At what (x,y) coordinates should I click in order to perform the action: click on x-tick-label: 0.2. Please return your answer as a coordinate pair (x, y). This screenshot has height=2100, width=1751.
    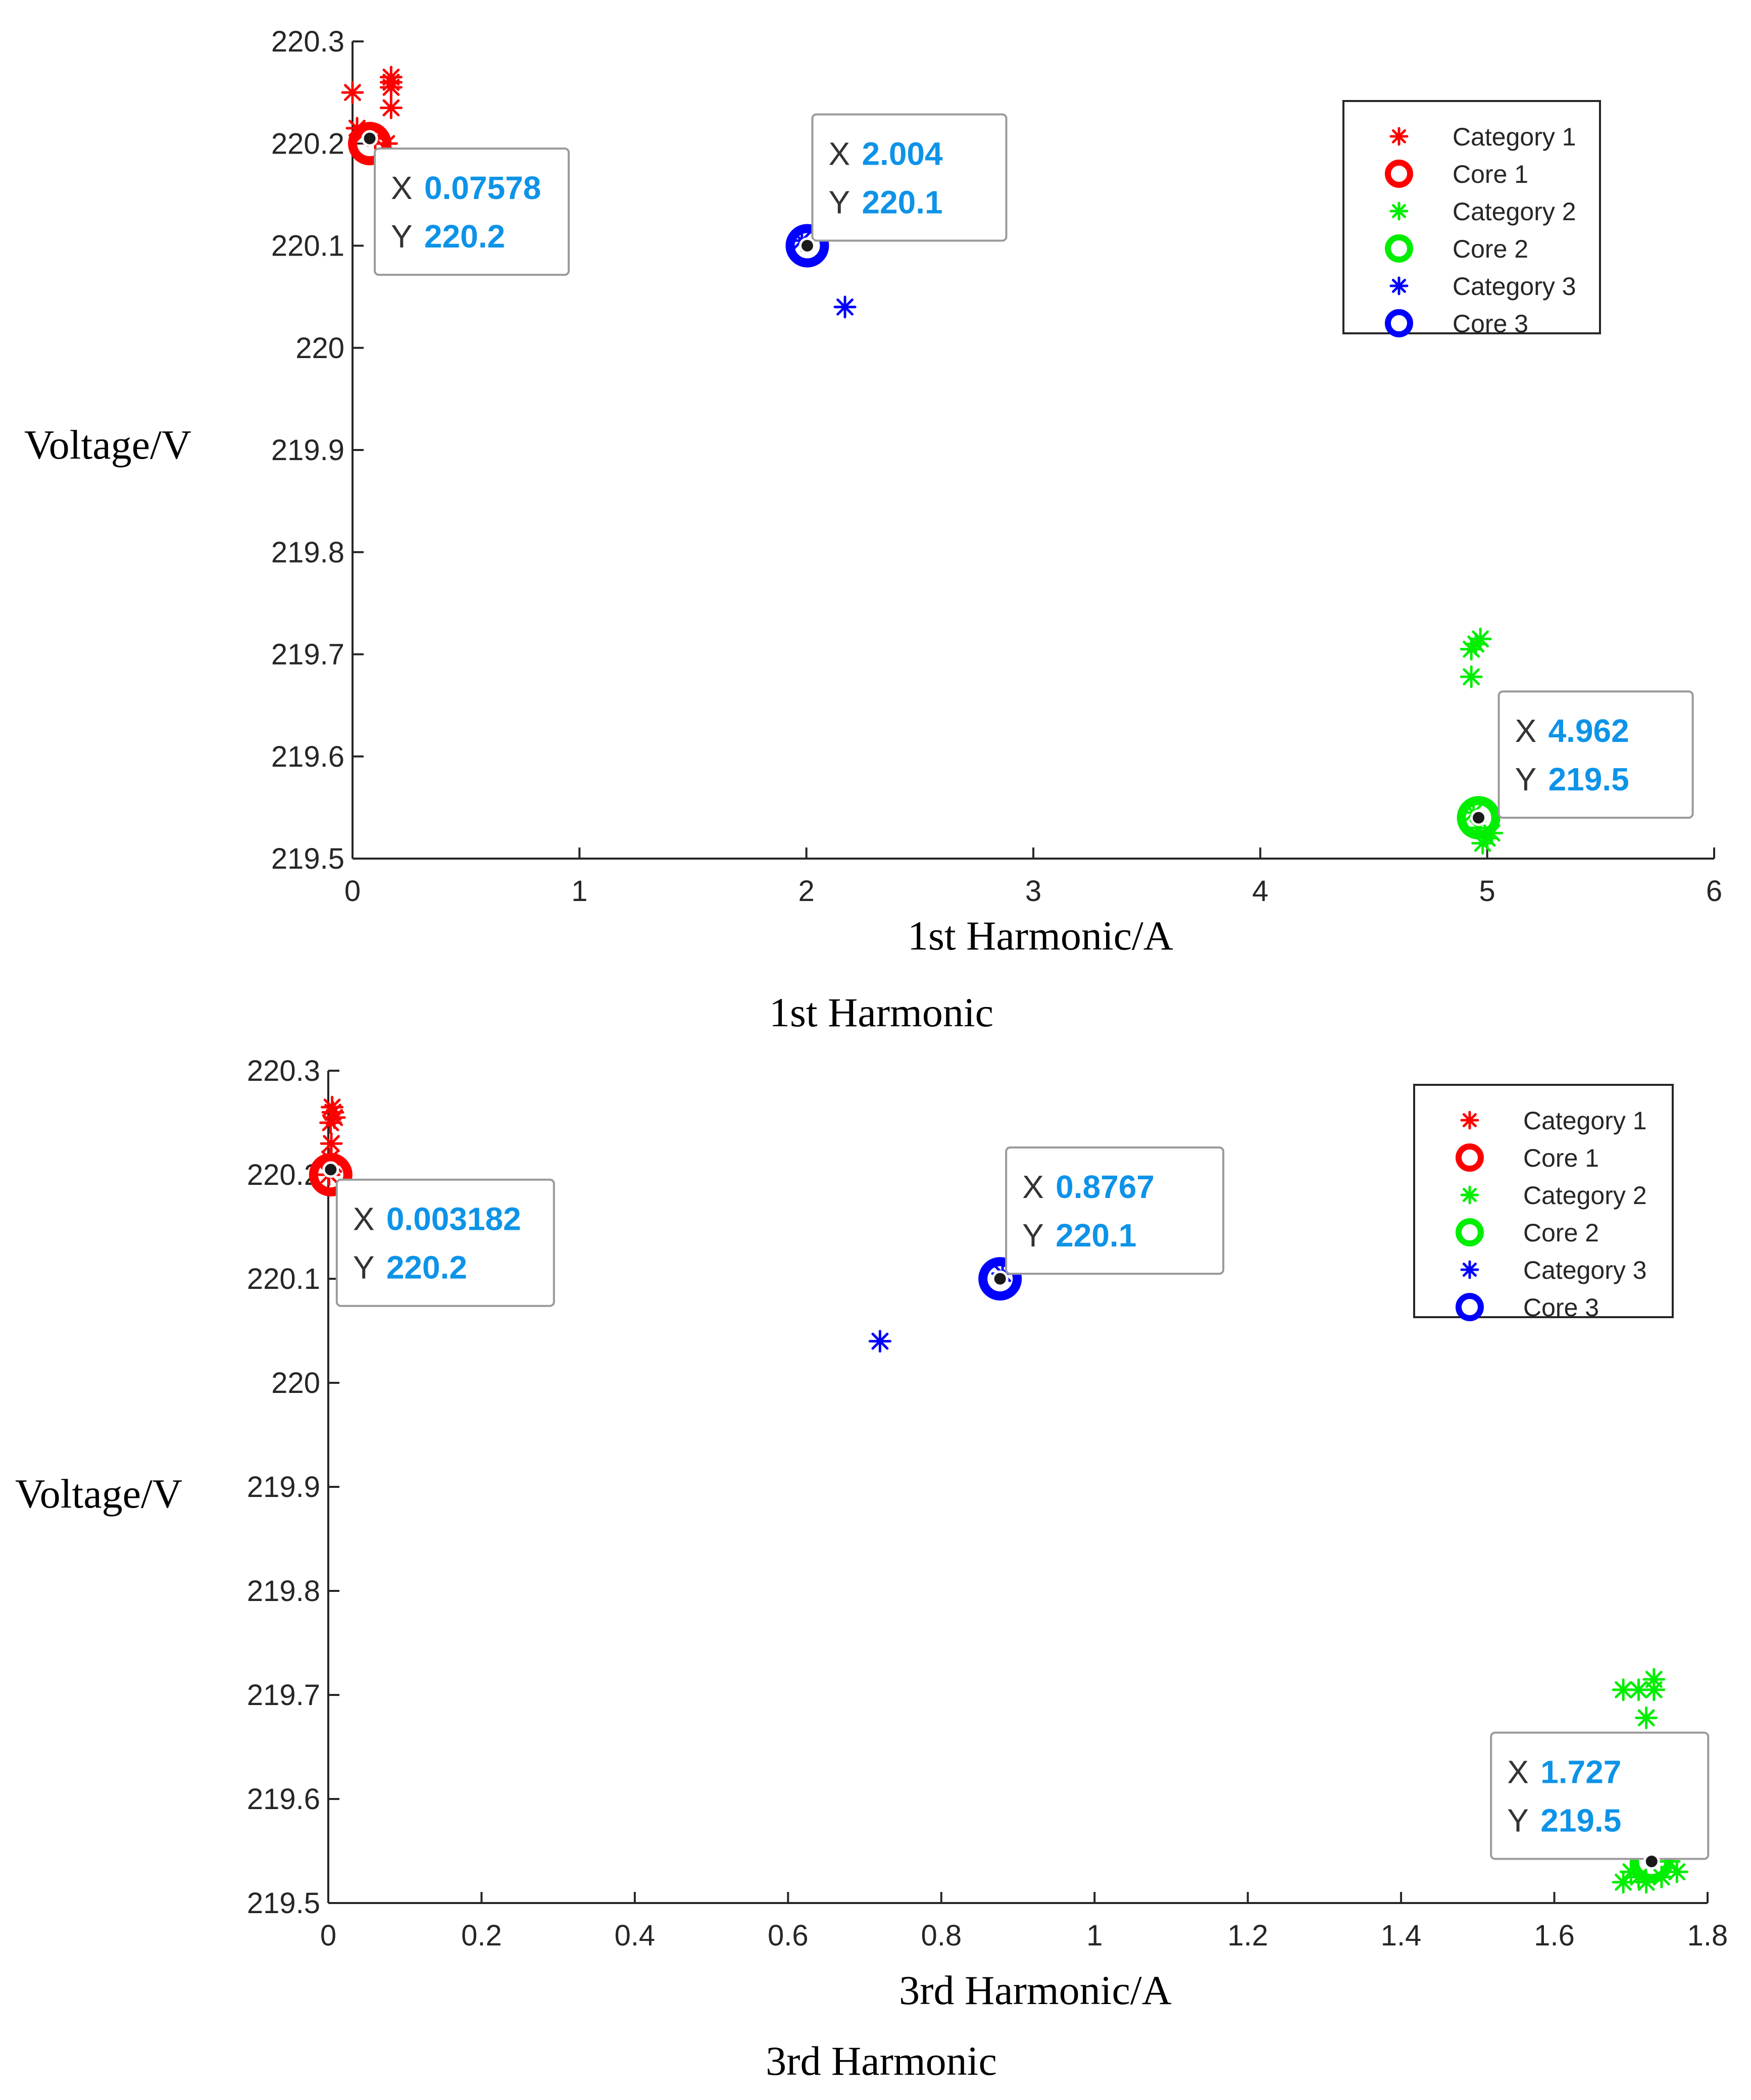
    Looking at the image, I should click on (481, 1935).